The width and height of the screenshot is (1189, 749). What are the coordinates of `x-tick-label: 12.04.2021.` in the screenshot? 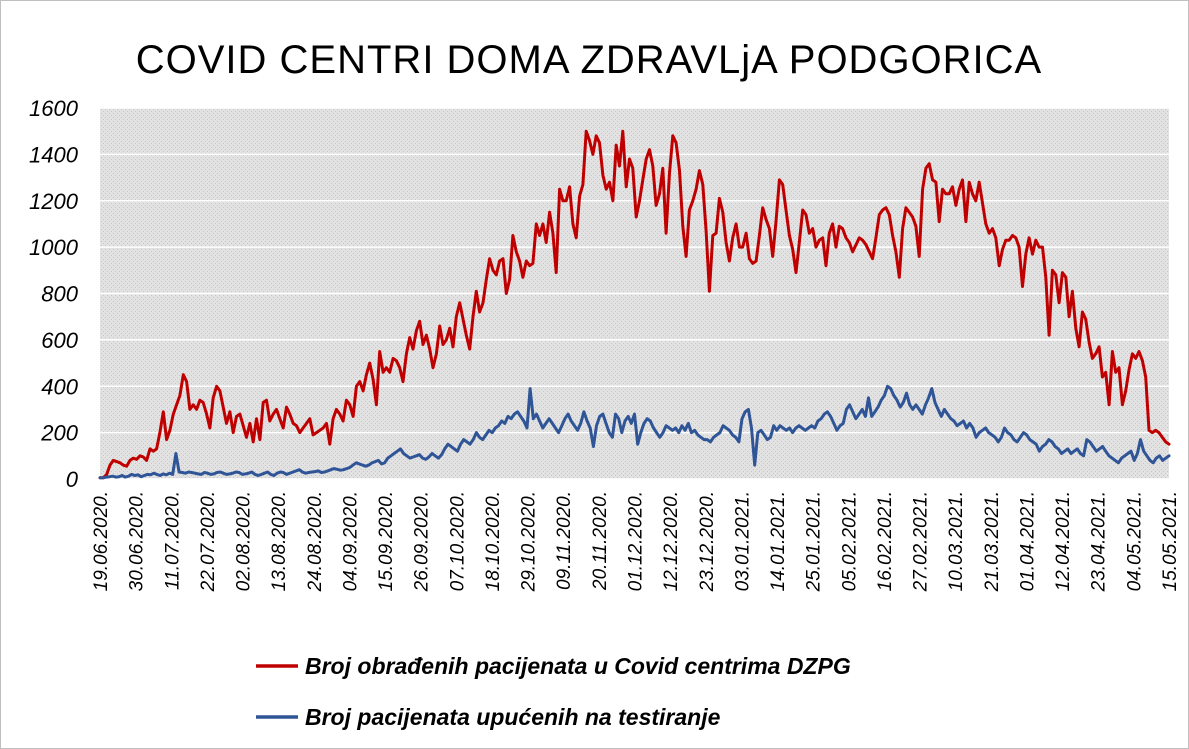 It's located at (1063, 541).